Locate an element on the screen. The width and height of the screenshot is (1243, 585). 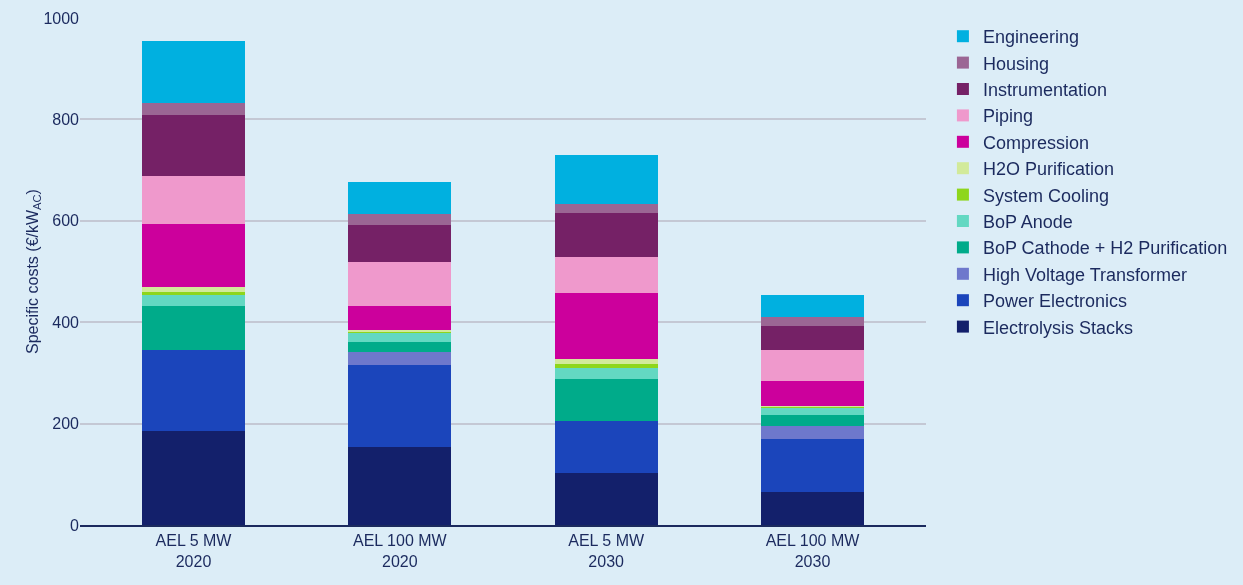
y-tick-label: 600 is located at coordinates (66, 221).